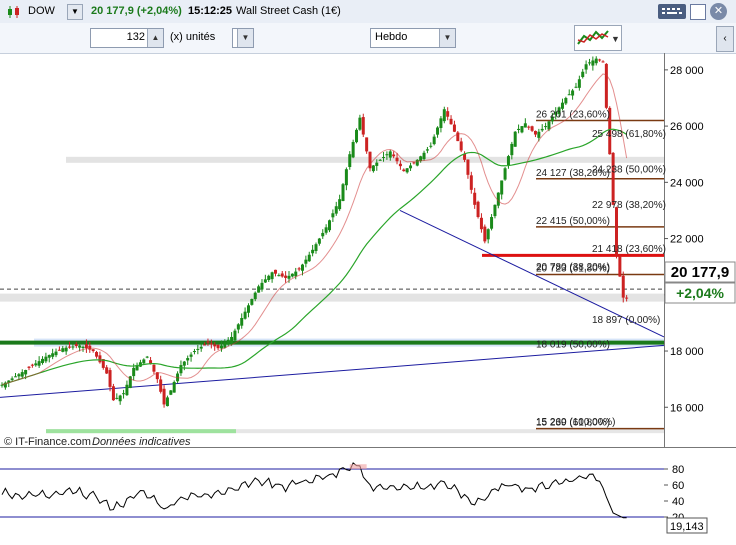  I want to click on keyboard-icon, so click(672, 11).